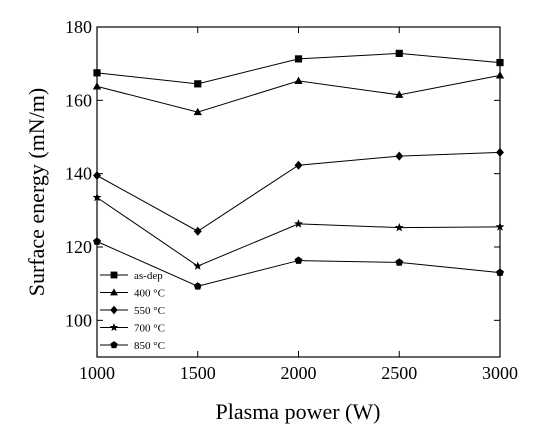 The width and height of the screenshot is (550, 437). I want to click on legend: as-dep 400 °C 550 °C 700 °C 850 °C, so click(132, 311).